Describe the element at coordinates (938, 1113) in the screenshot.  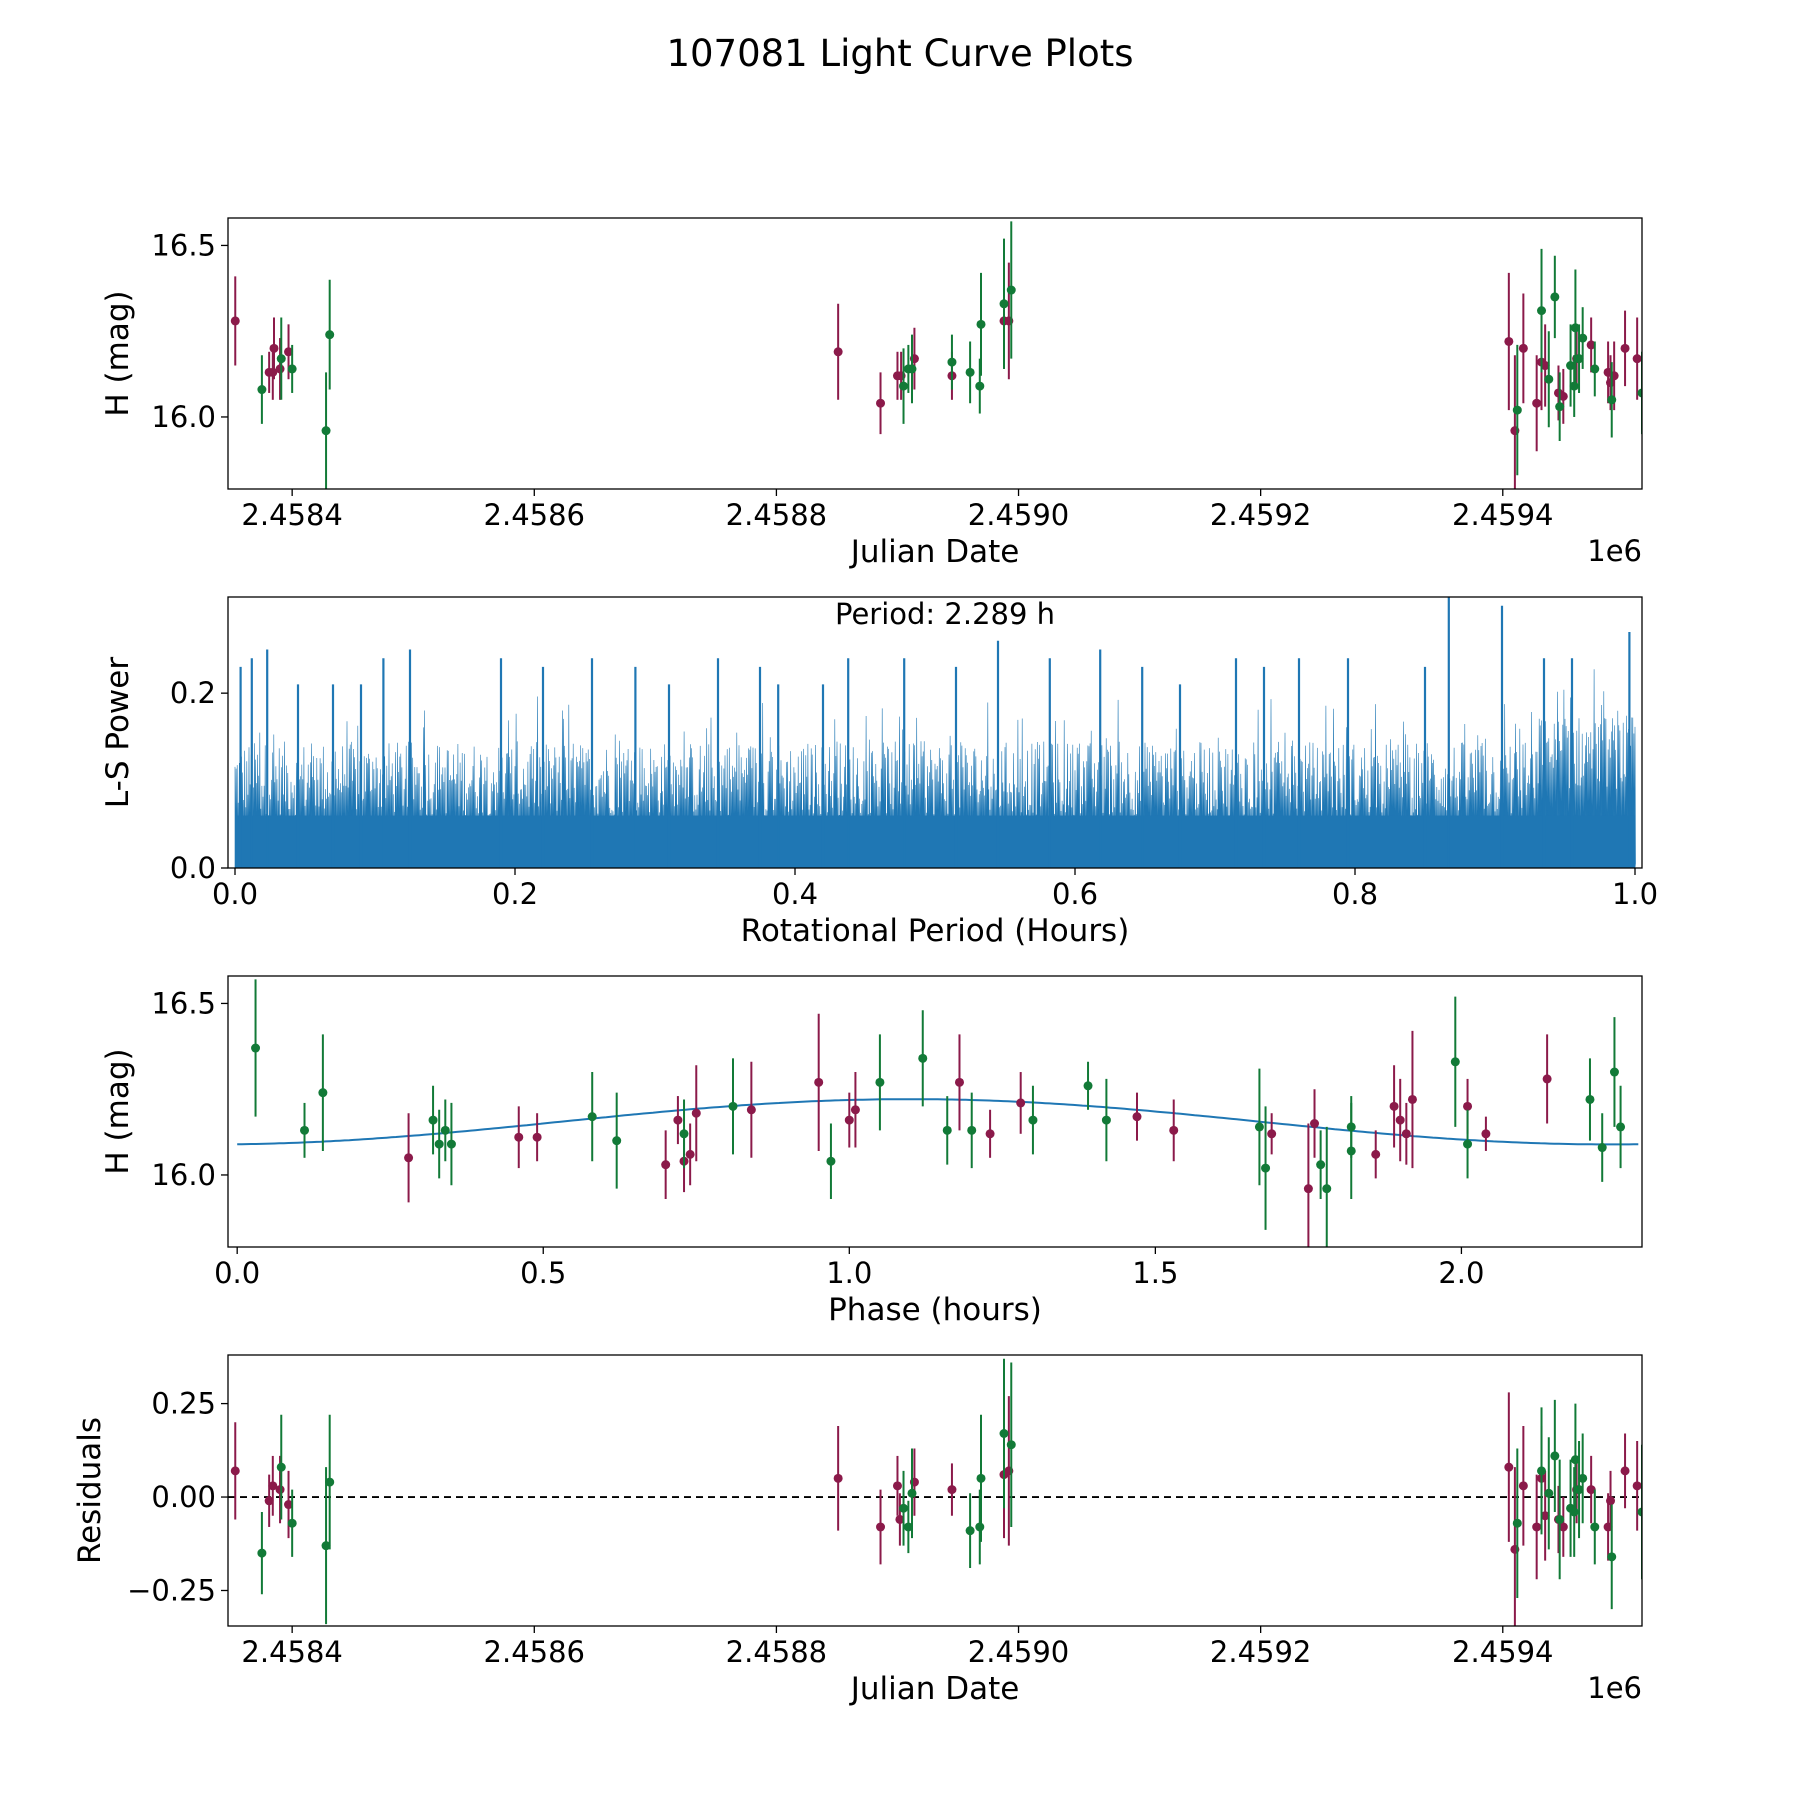
I see `phased-plot-area` at that location.